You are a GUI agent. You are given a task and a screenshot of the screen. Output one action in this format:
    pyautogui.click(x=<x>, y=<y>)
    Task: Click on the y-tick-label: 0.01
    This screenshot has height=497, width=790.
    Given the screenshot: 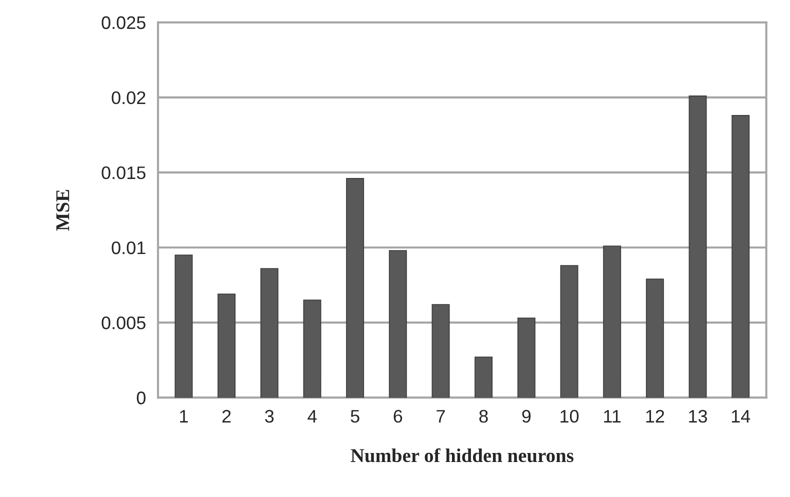 What is the action you would take?
    pyautogui.click(x=129, y=247)
    